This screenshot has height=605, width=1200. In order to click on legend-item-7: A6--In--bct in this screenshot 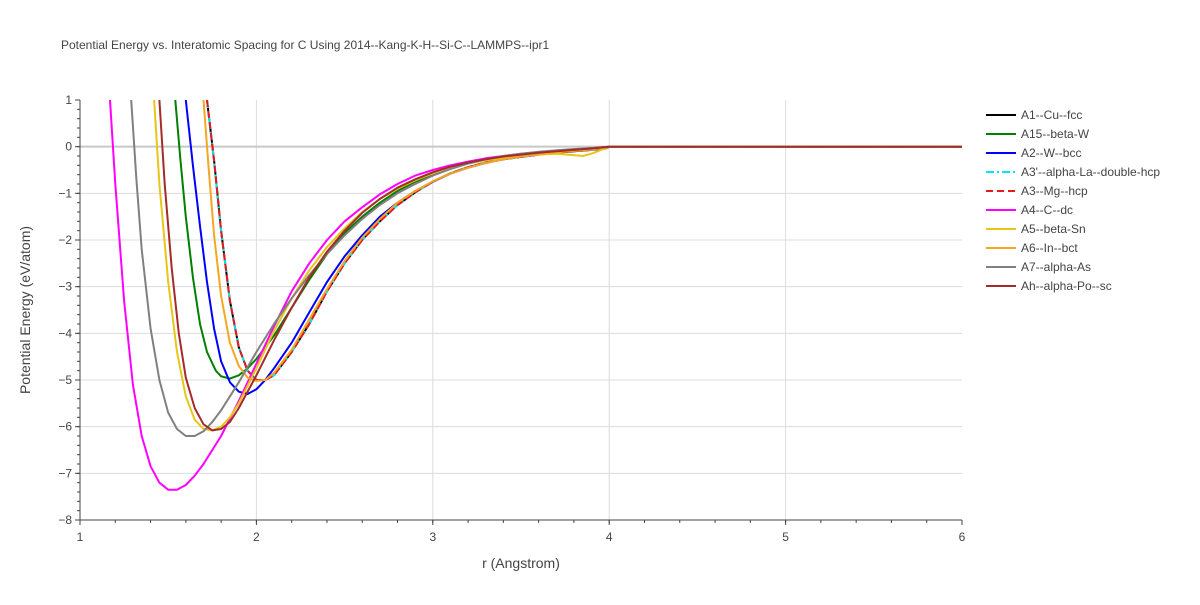, I will do `click(1032, 248)`.